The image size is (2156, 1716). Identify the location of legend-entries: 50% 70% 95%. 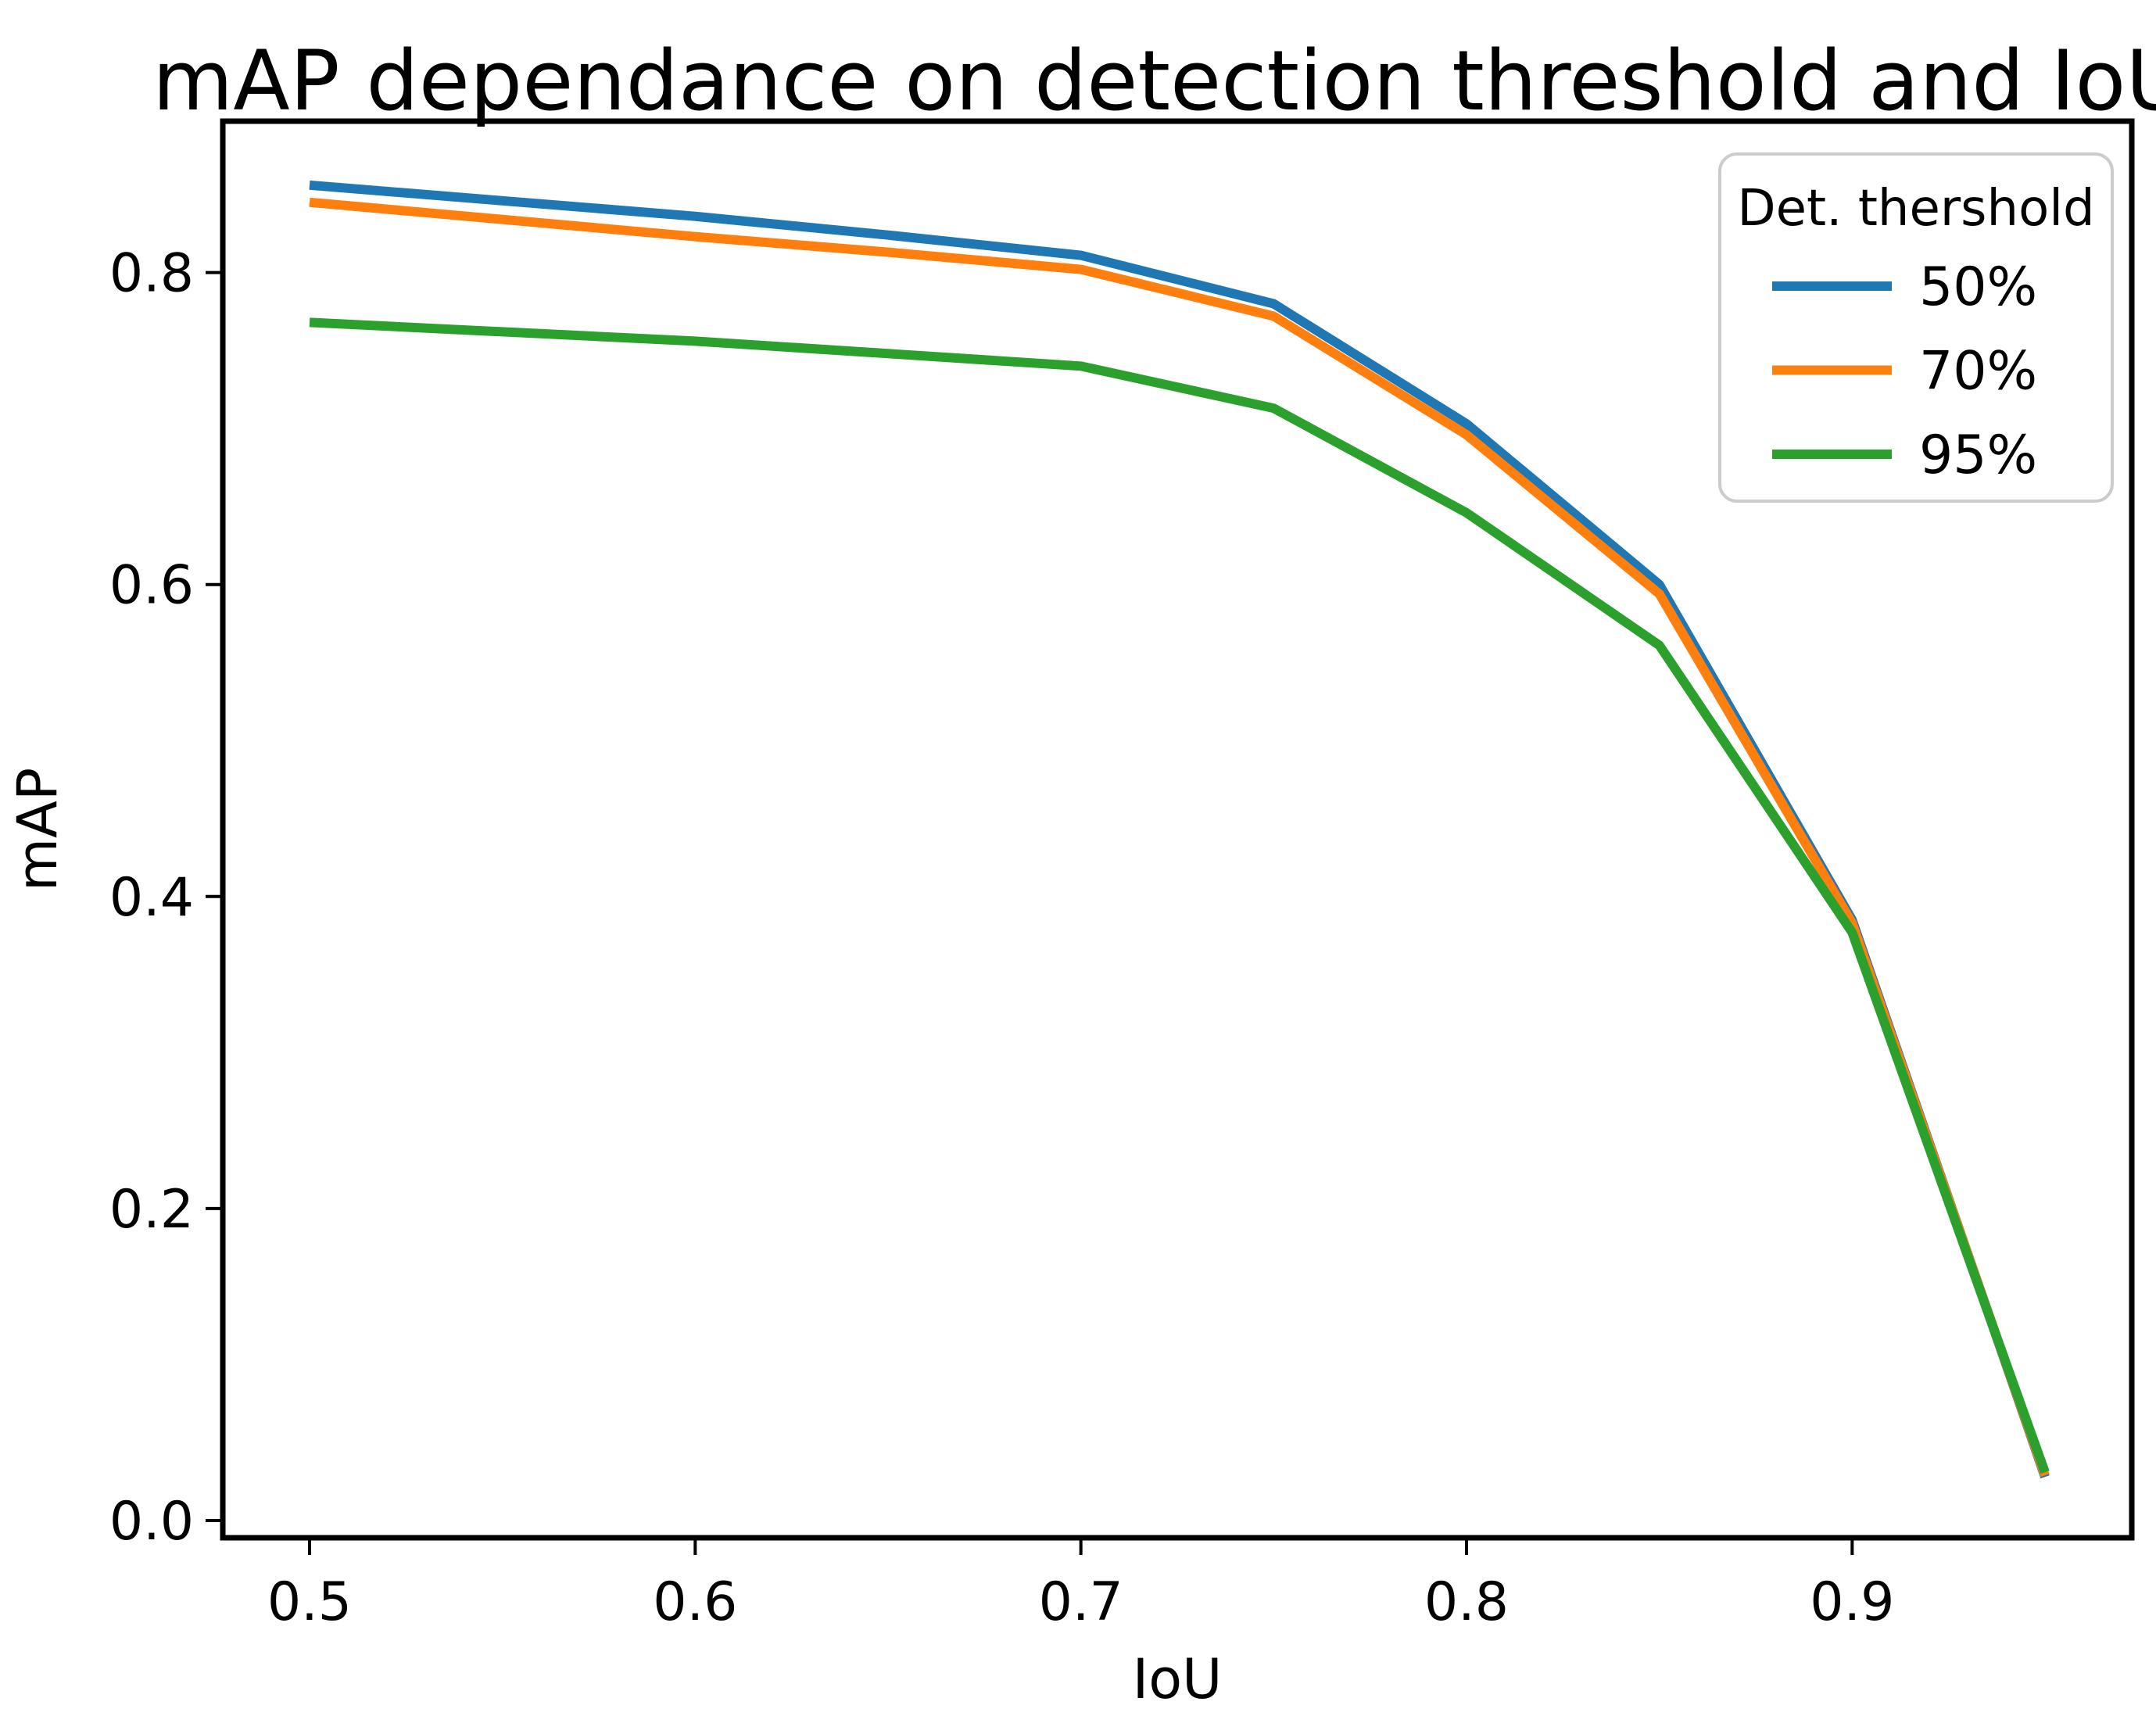
(1904, 371).